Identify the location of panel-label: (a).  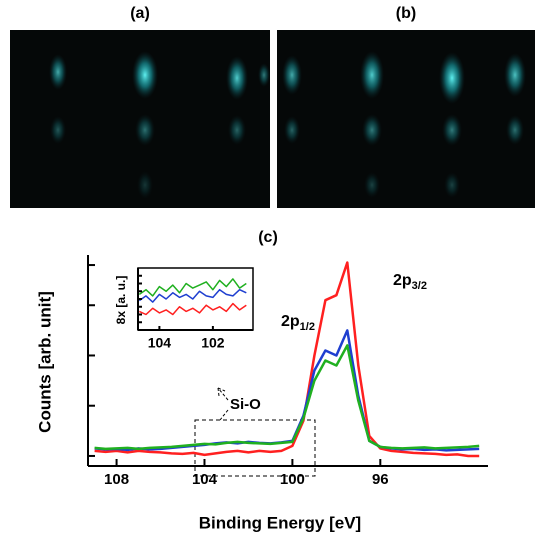
(140, 13).